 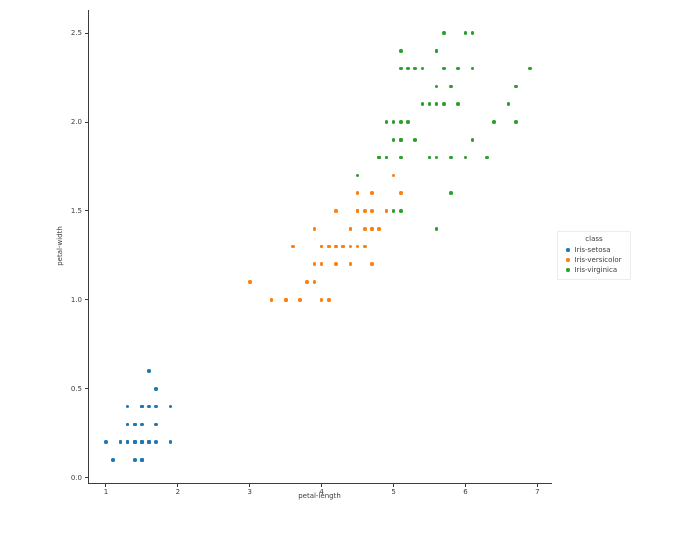 What do you see at coordinates (76, 388) in the screenshot?
I see `y-tick-label: 0.5` at bounding box center [76, 388].